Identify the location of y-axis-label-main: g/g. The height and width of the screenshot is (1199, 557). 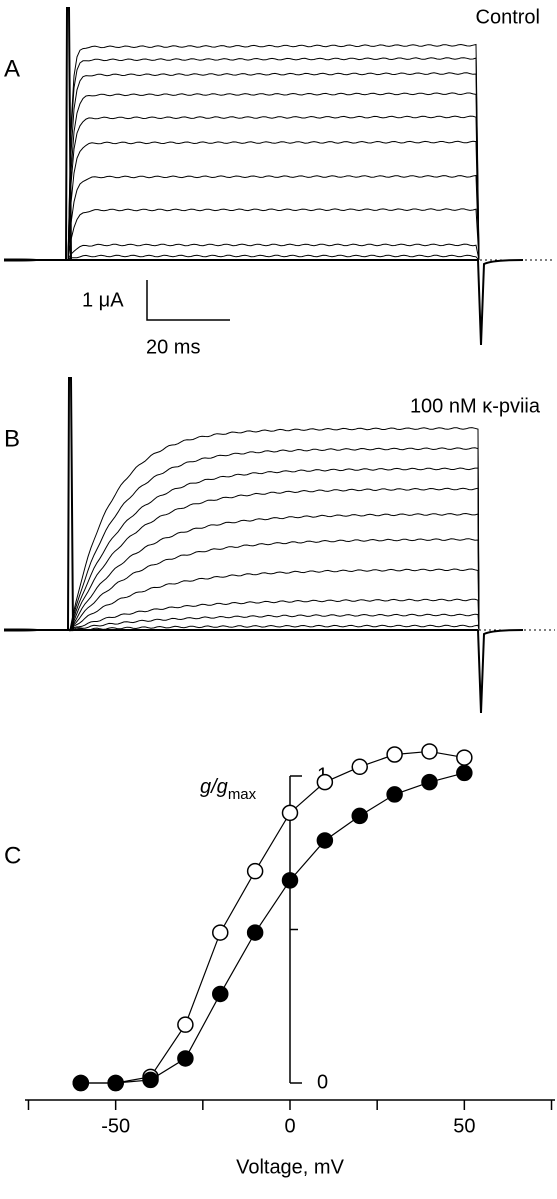
(214, 787).